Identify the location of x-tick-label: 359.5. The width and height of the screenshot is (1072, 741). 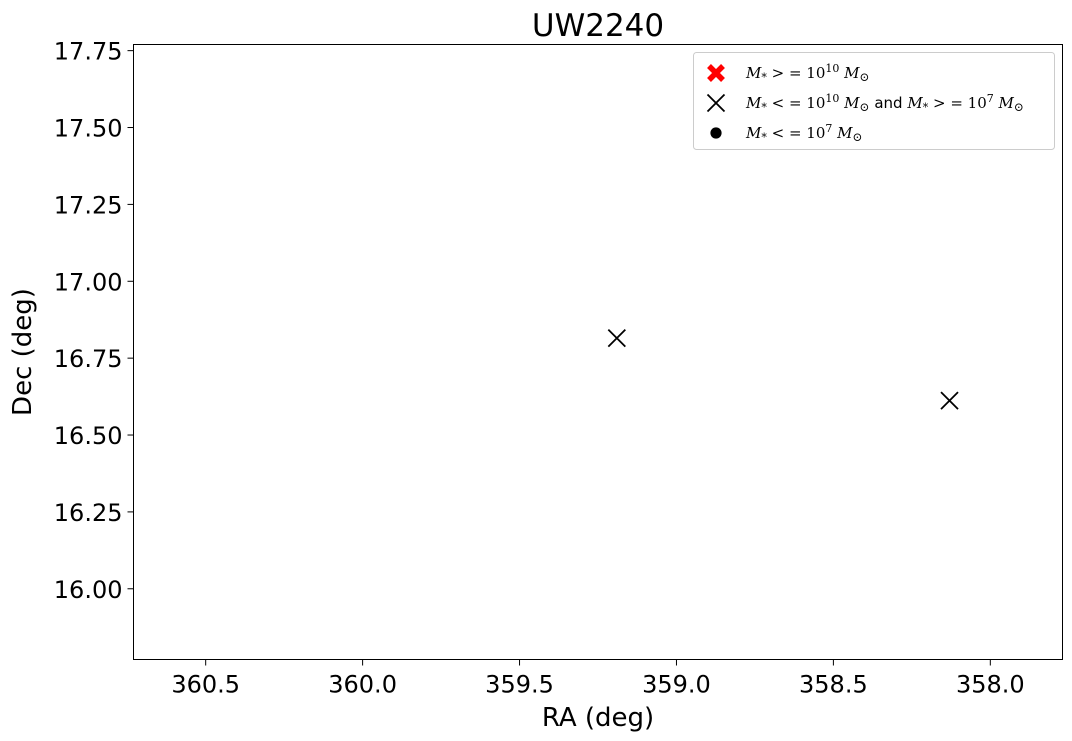
(519, 685).